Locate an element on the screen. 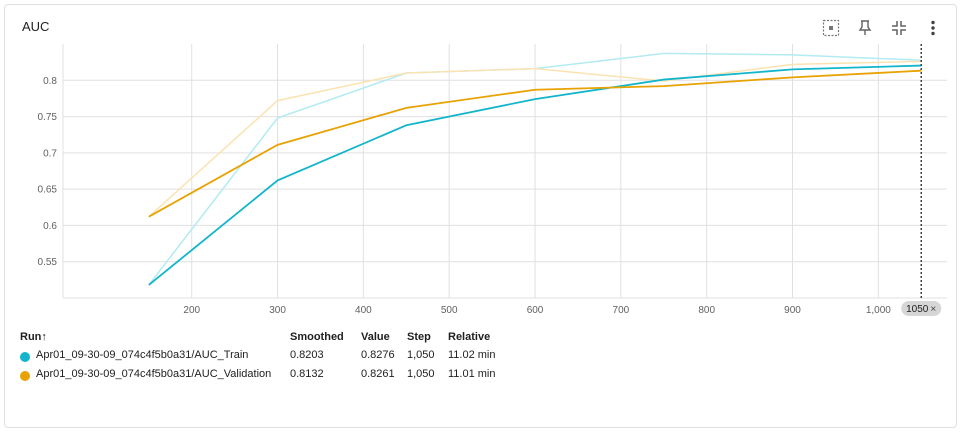  col-header-relative: Relative is located at coordinates (469, 337).